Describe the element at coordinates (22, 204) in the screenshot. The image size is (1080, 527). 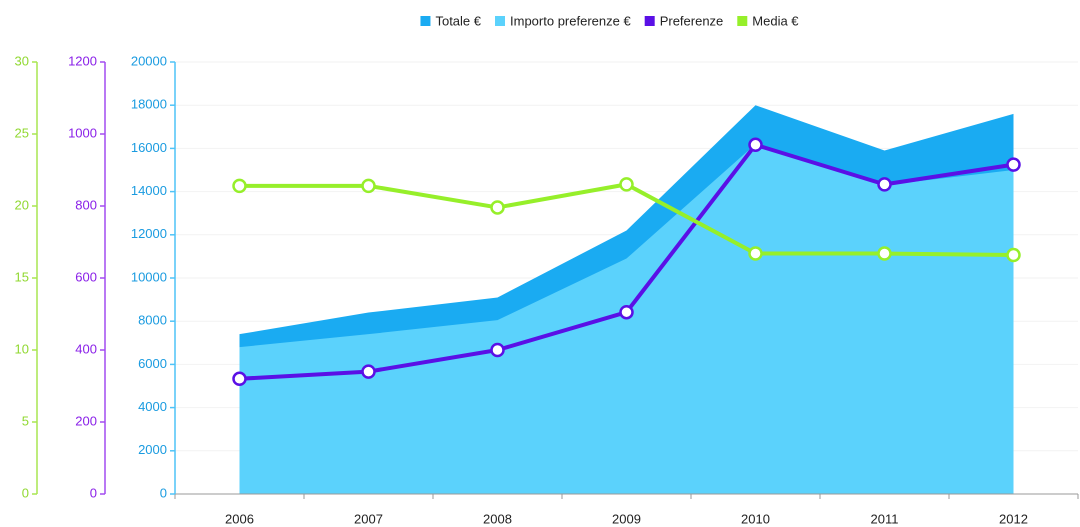
I see `y-tick-label: 20` at that location.